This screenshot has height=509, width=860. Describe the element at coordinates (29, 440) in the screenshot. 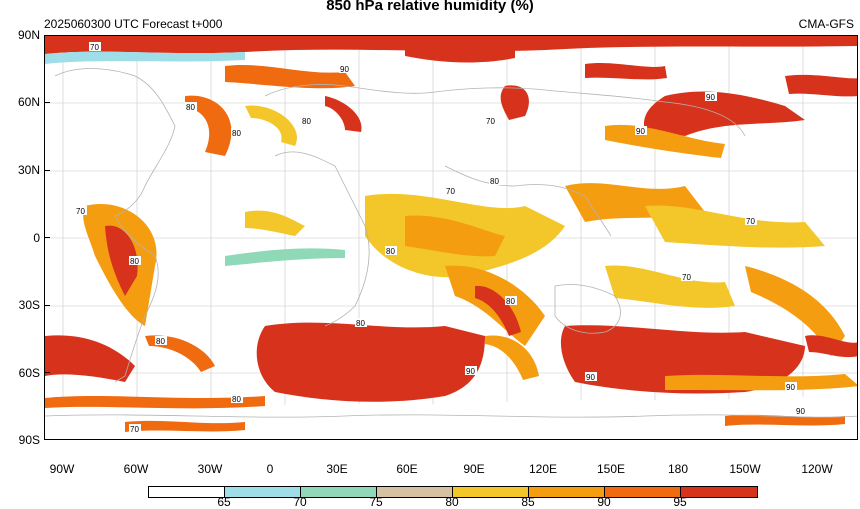

I see `lat-label-90s: 90S` at that location.